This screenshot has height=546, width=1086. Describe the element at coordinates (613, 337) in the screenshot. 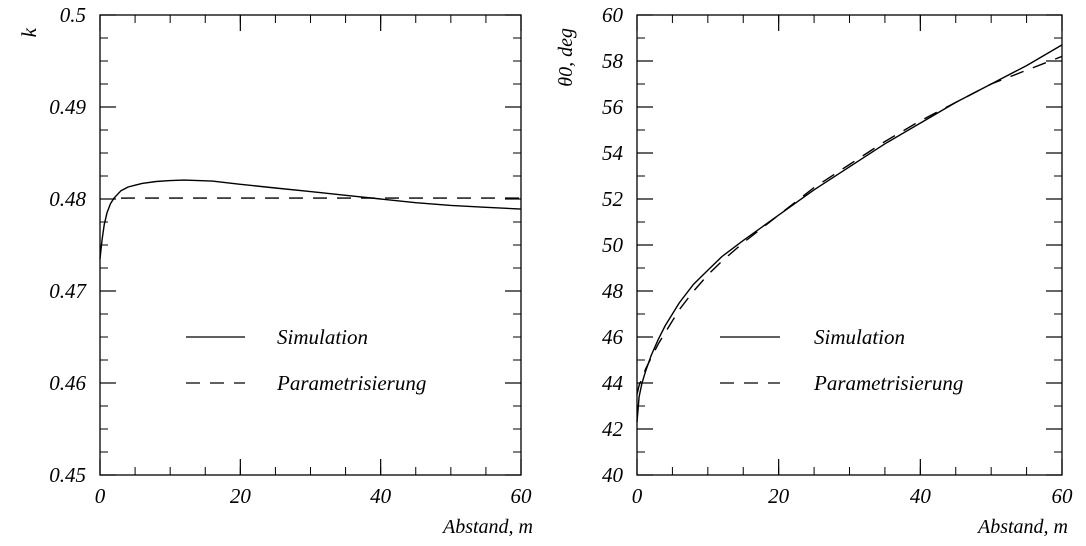

I see `y-tick-label: 46` at that location.